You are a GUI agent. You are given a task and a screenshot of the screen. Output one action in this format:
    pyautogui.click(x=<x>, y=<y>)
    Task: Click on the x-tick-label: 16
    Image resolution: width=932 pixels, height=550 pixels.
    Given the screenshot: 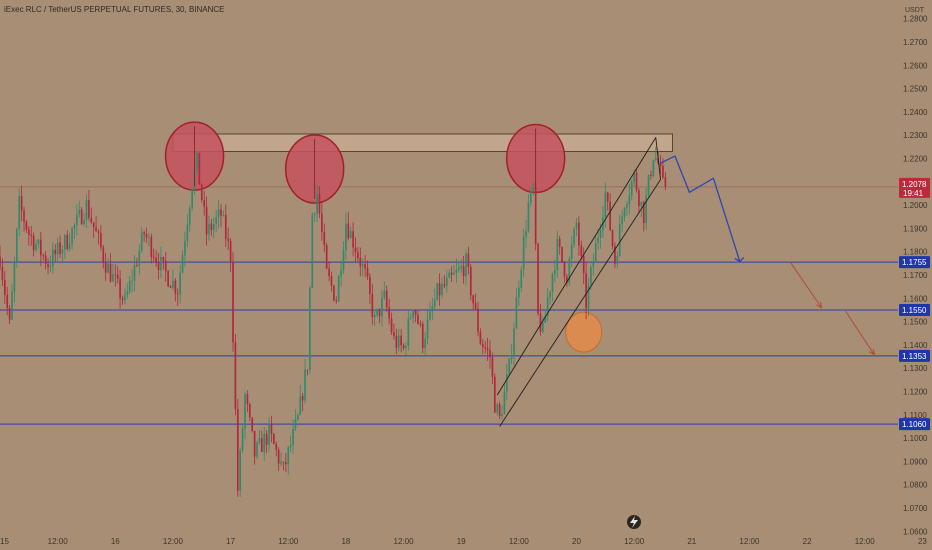 What is the action you would take?
    pyautogui.click(x=115, y=541)
    